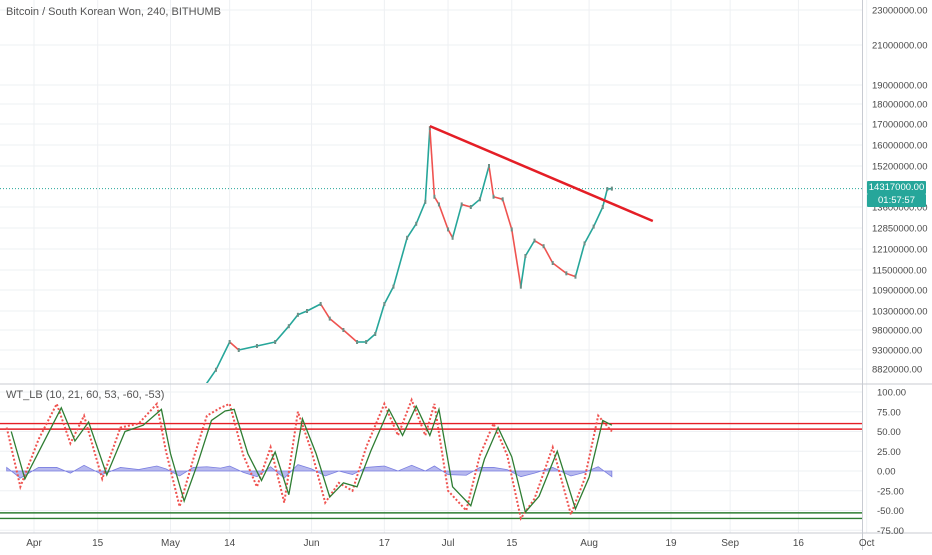 The height and width of the screenshot is (555, 932). I want to click on indicator-tick-label: -25.00, so click(890, 491).